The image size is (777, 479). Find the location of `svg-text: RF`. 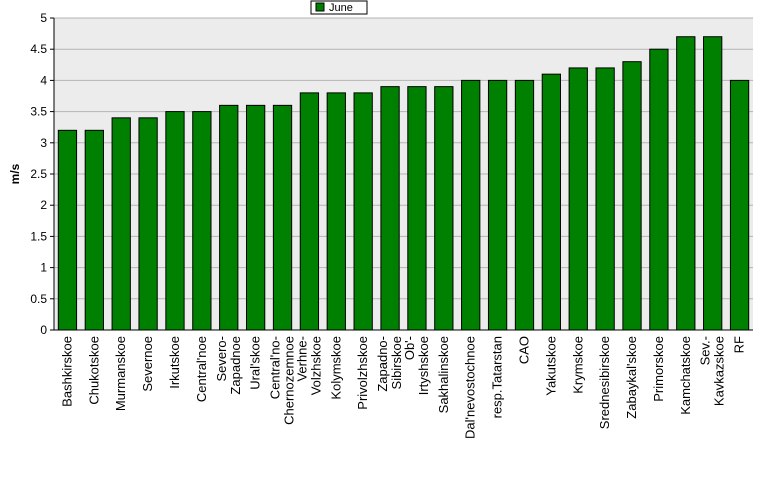

svg-text: RF is located at coordinates (739, 344).